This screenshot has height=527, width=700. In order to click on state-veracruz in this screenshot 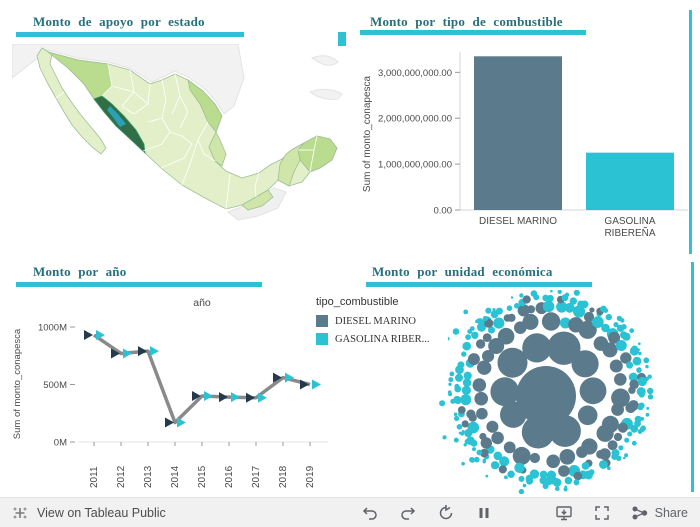, I will do `click(217, 149)`.